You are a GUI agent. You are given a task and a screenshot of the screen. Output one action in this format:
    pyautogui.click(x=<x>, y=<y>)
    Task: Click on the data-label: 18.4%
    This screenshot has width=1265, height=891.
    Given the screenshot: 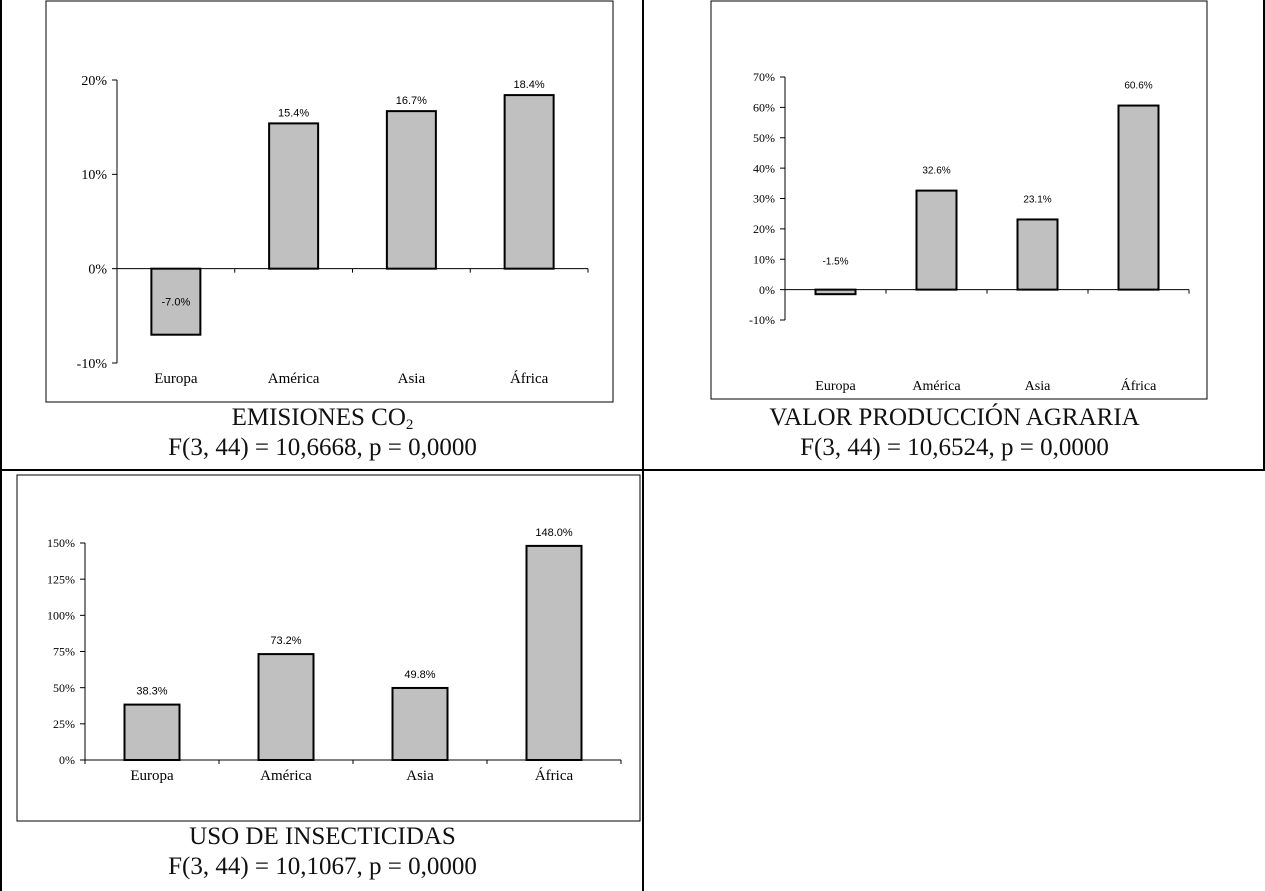 What is the action you would take?
    pyautogui.click(x=529, y=85)
    